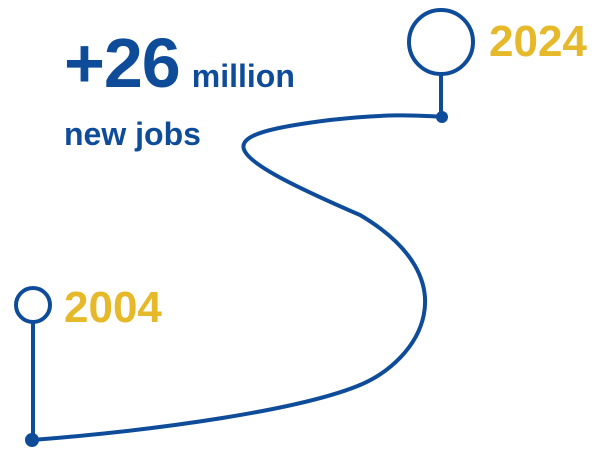 Image resolution: width=606 pixels, height=450 pixels. What do you see at coordinates (132, 134) in the screenshot?
I see `headline-subtitle: new jobs` at bounding box center [132, 134].